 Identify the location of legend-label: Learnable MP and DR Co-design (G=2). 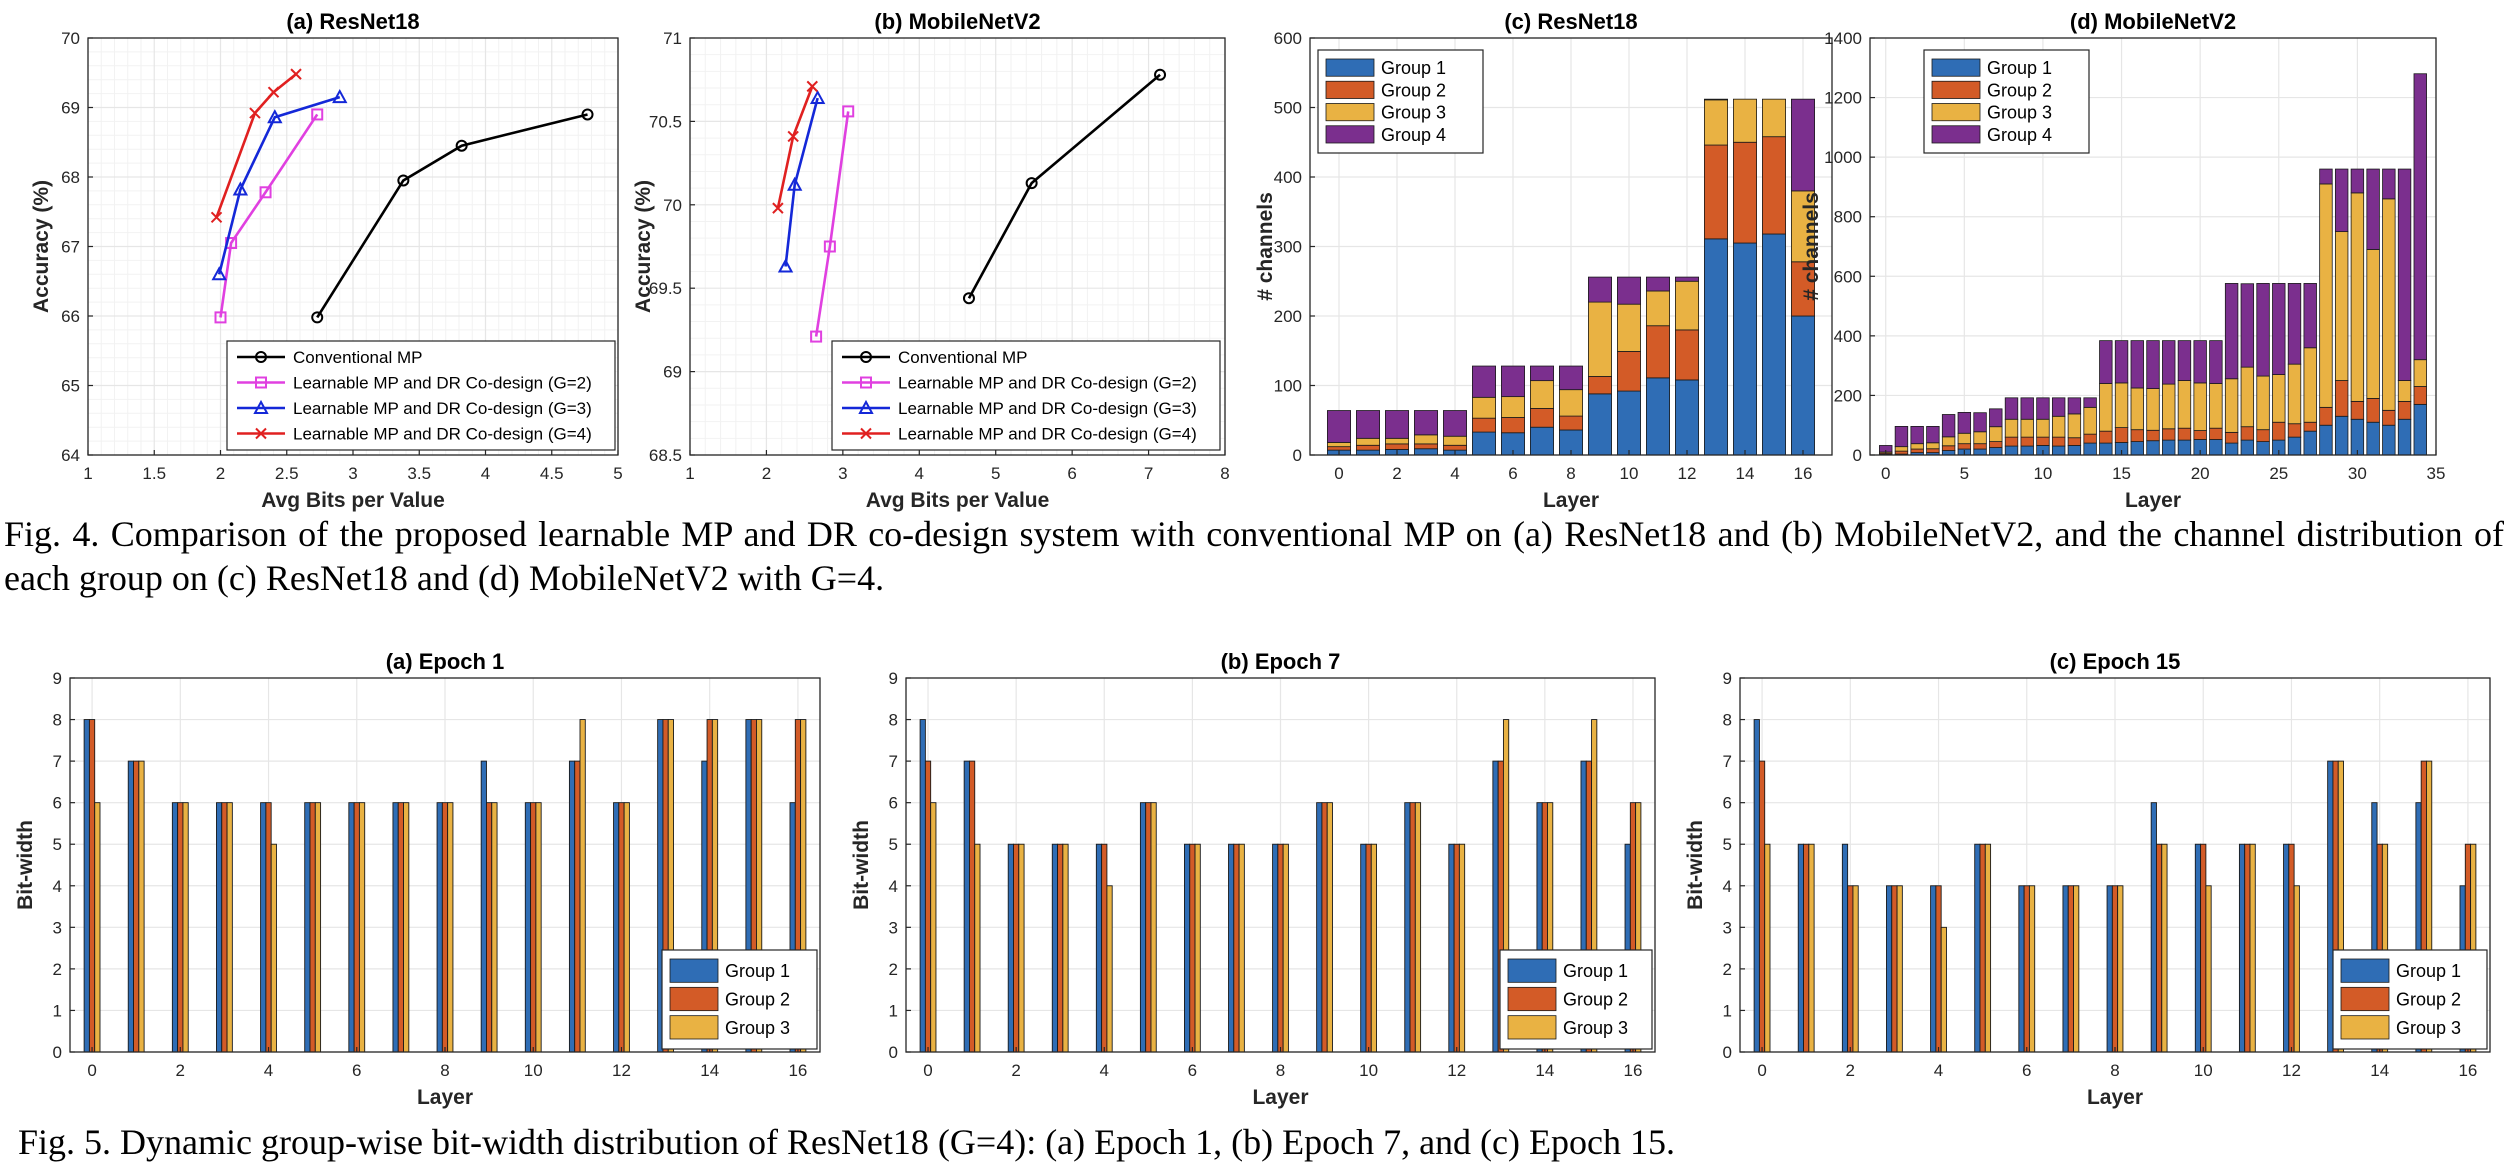
(442, 383).